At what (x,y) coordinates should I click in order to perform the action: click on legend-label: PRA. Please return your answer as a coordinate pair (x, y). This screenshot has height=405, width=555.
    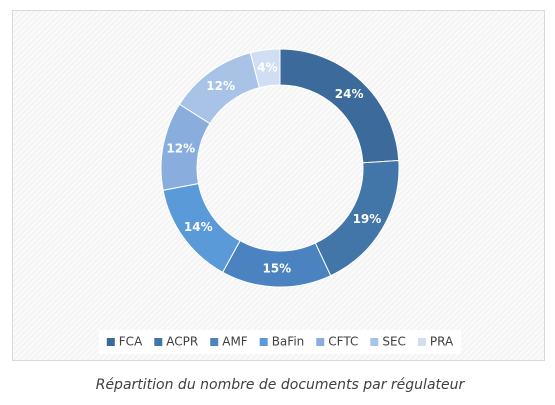
    Looking at the image, I should click on (442, 342).